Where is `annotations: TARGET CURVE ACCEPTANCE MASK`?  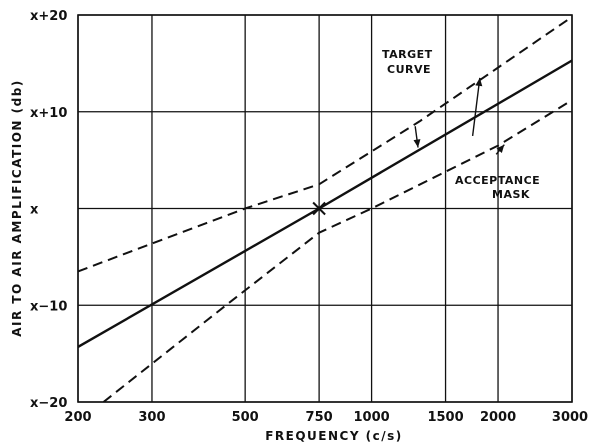
annotations: TARGET CURVE ACCEPTANCE MASK is located at coordinates (461, 124).